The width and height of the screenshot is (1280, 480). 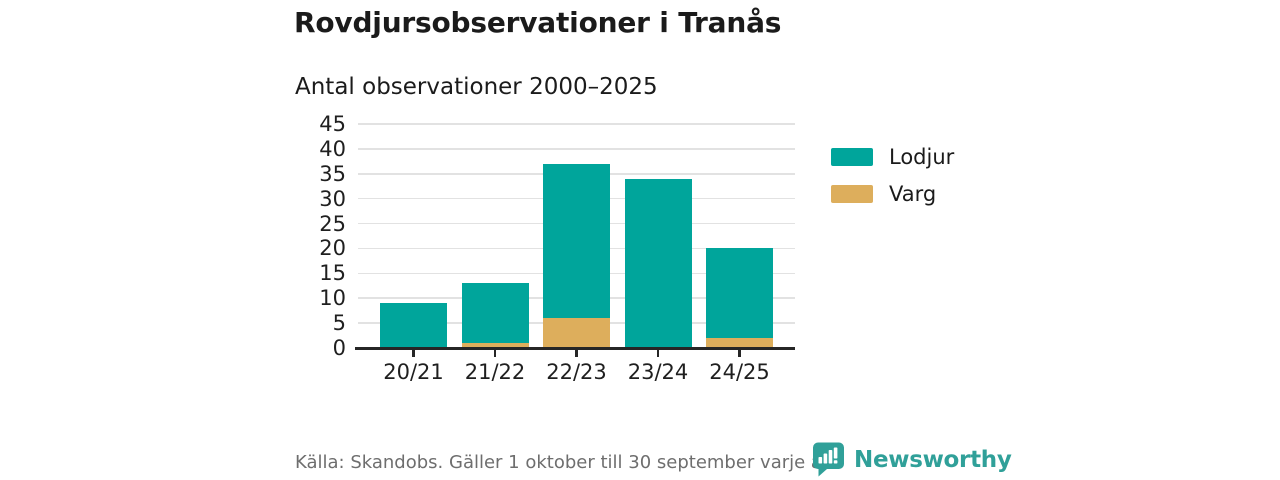 What do you see at coordinates (576, 149) in the screenshot?
I see `gridline-y40` at bounding box center [576, 149].